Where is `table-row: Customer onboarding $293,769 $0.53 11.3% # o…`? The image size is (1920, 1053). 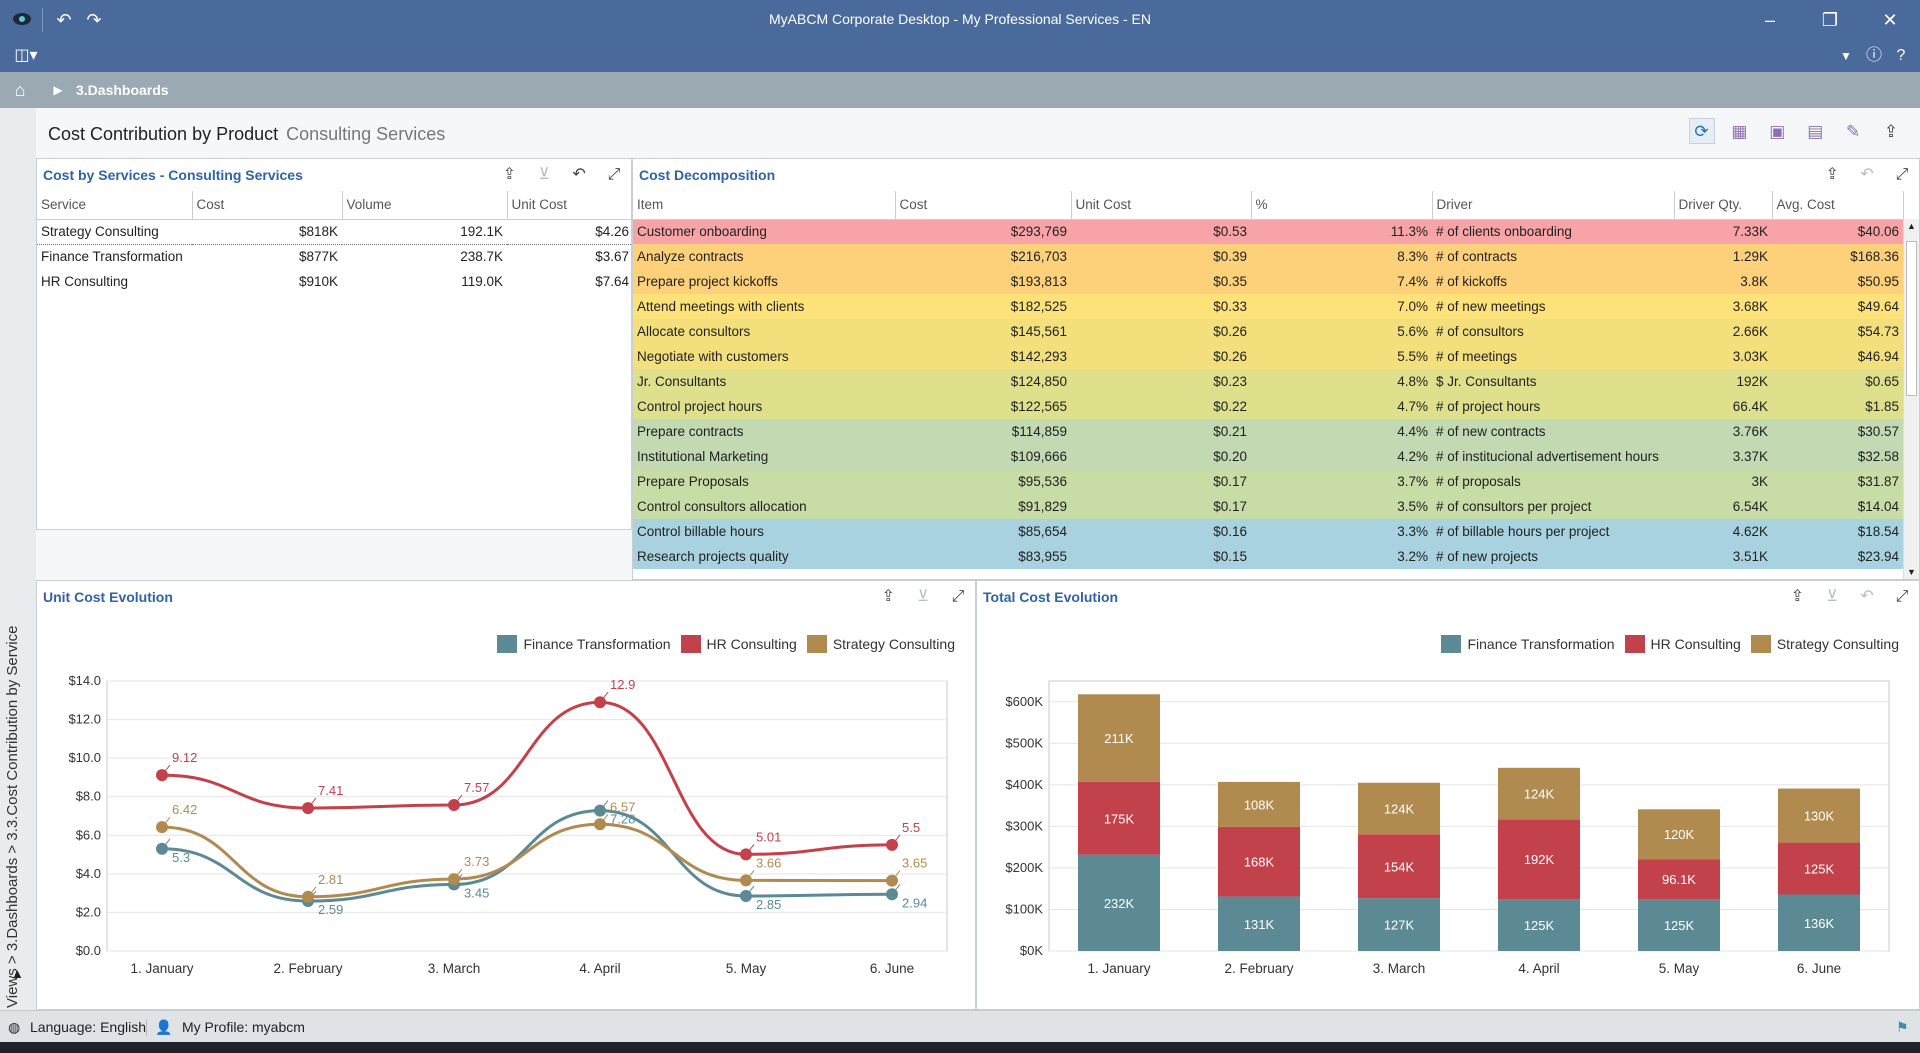 table-row: Customer onboarding $293,769 $0.53 11.3% # o… is located at coordinates (1268, 231).